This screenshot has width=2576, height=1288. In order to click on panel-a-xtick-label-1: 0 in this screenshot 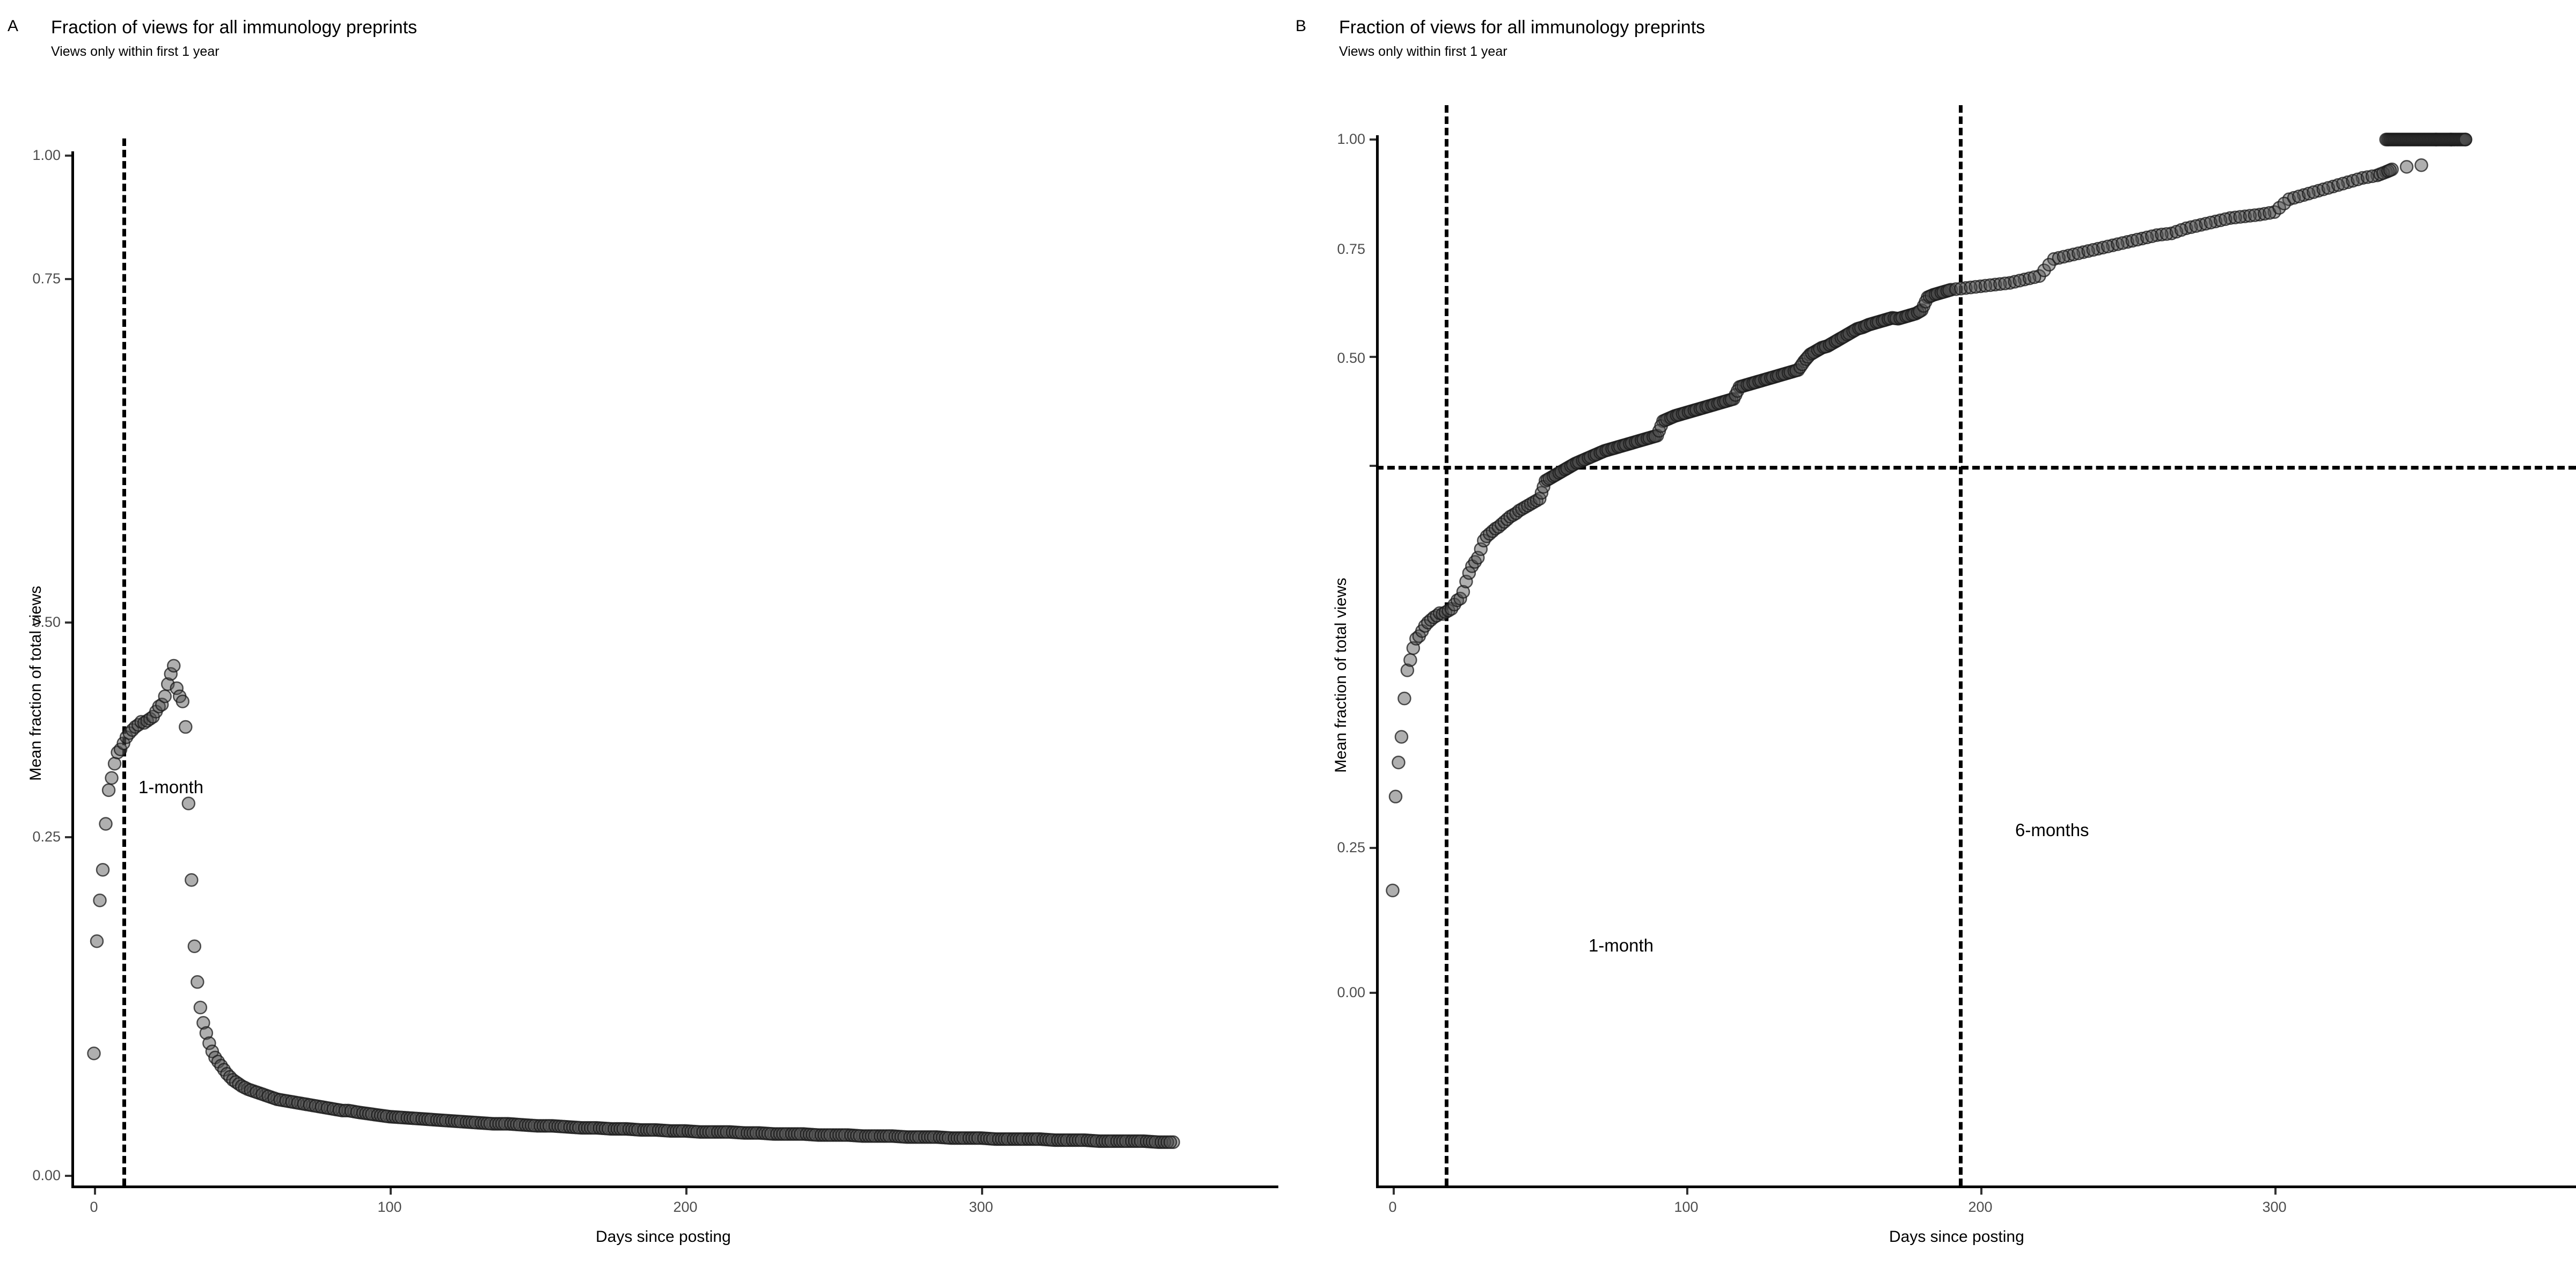, I will do `click(94, 1207)`.